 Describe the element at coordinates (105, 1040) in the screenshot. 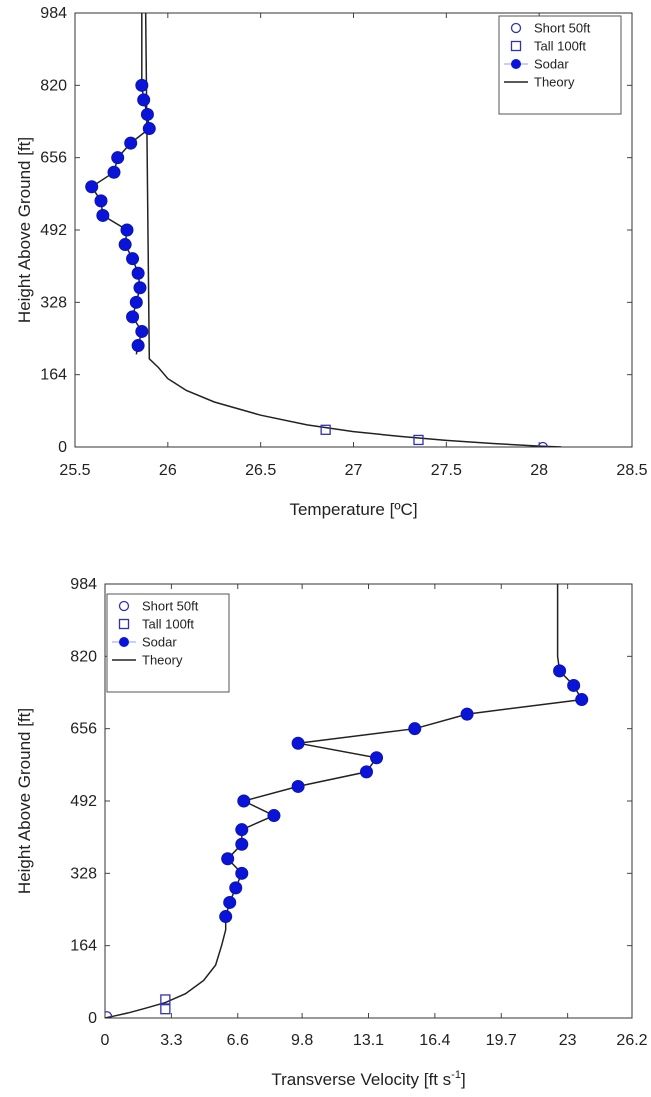

I see `x-tick-label: 0` at that location.